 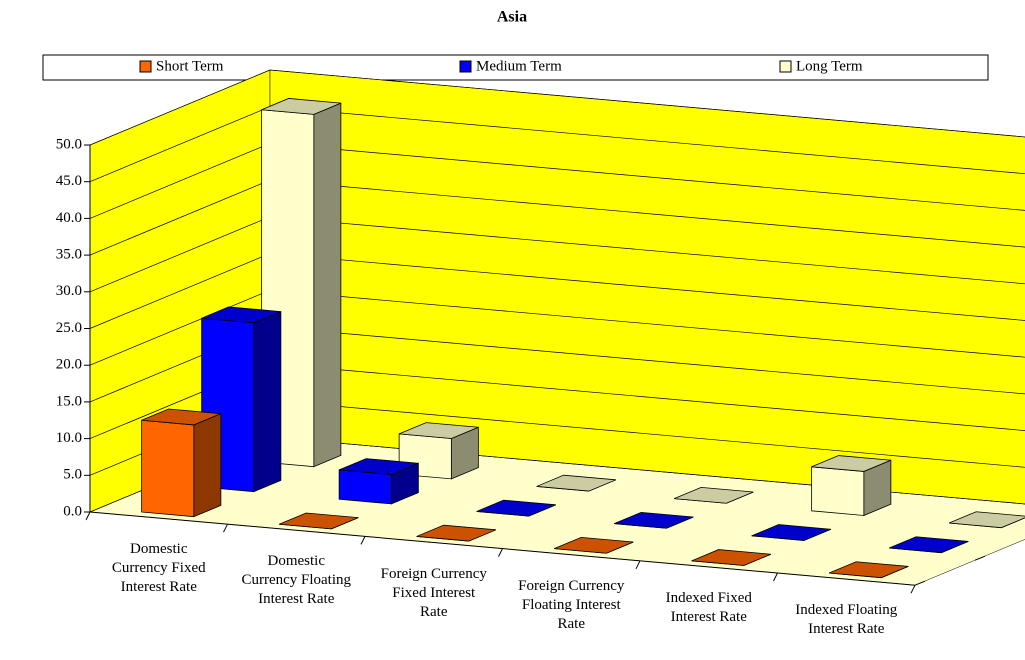 I want to click on y-tick-label: 10.0, so click(x=69, y=438).